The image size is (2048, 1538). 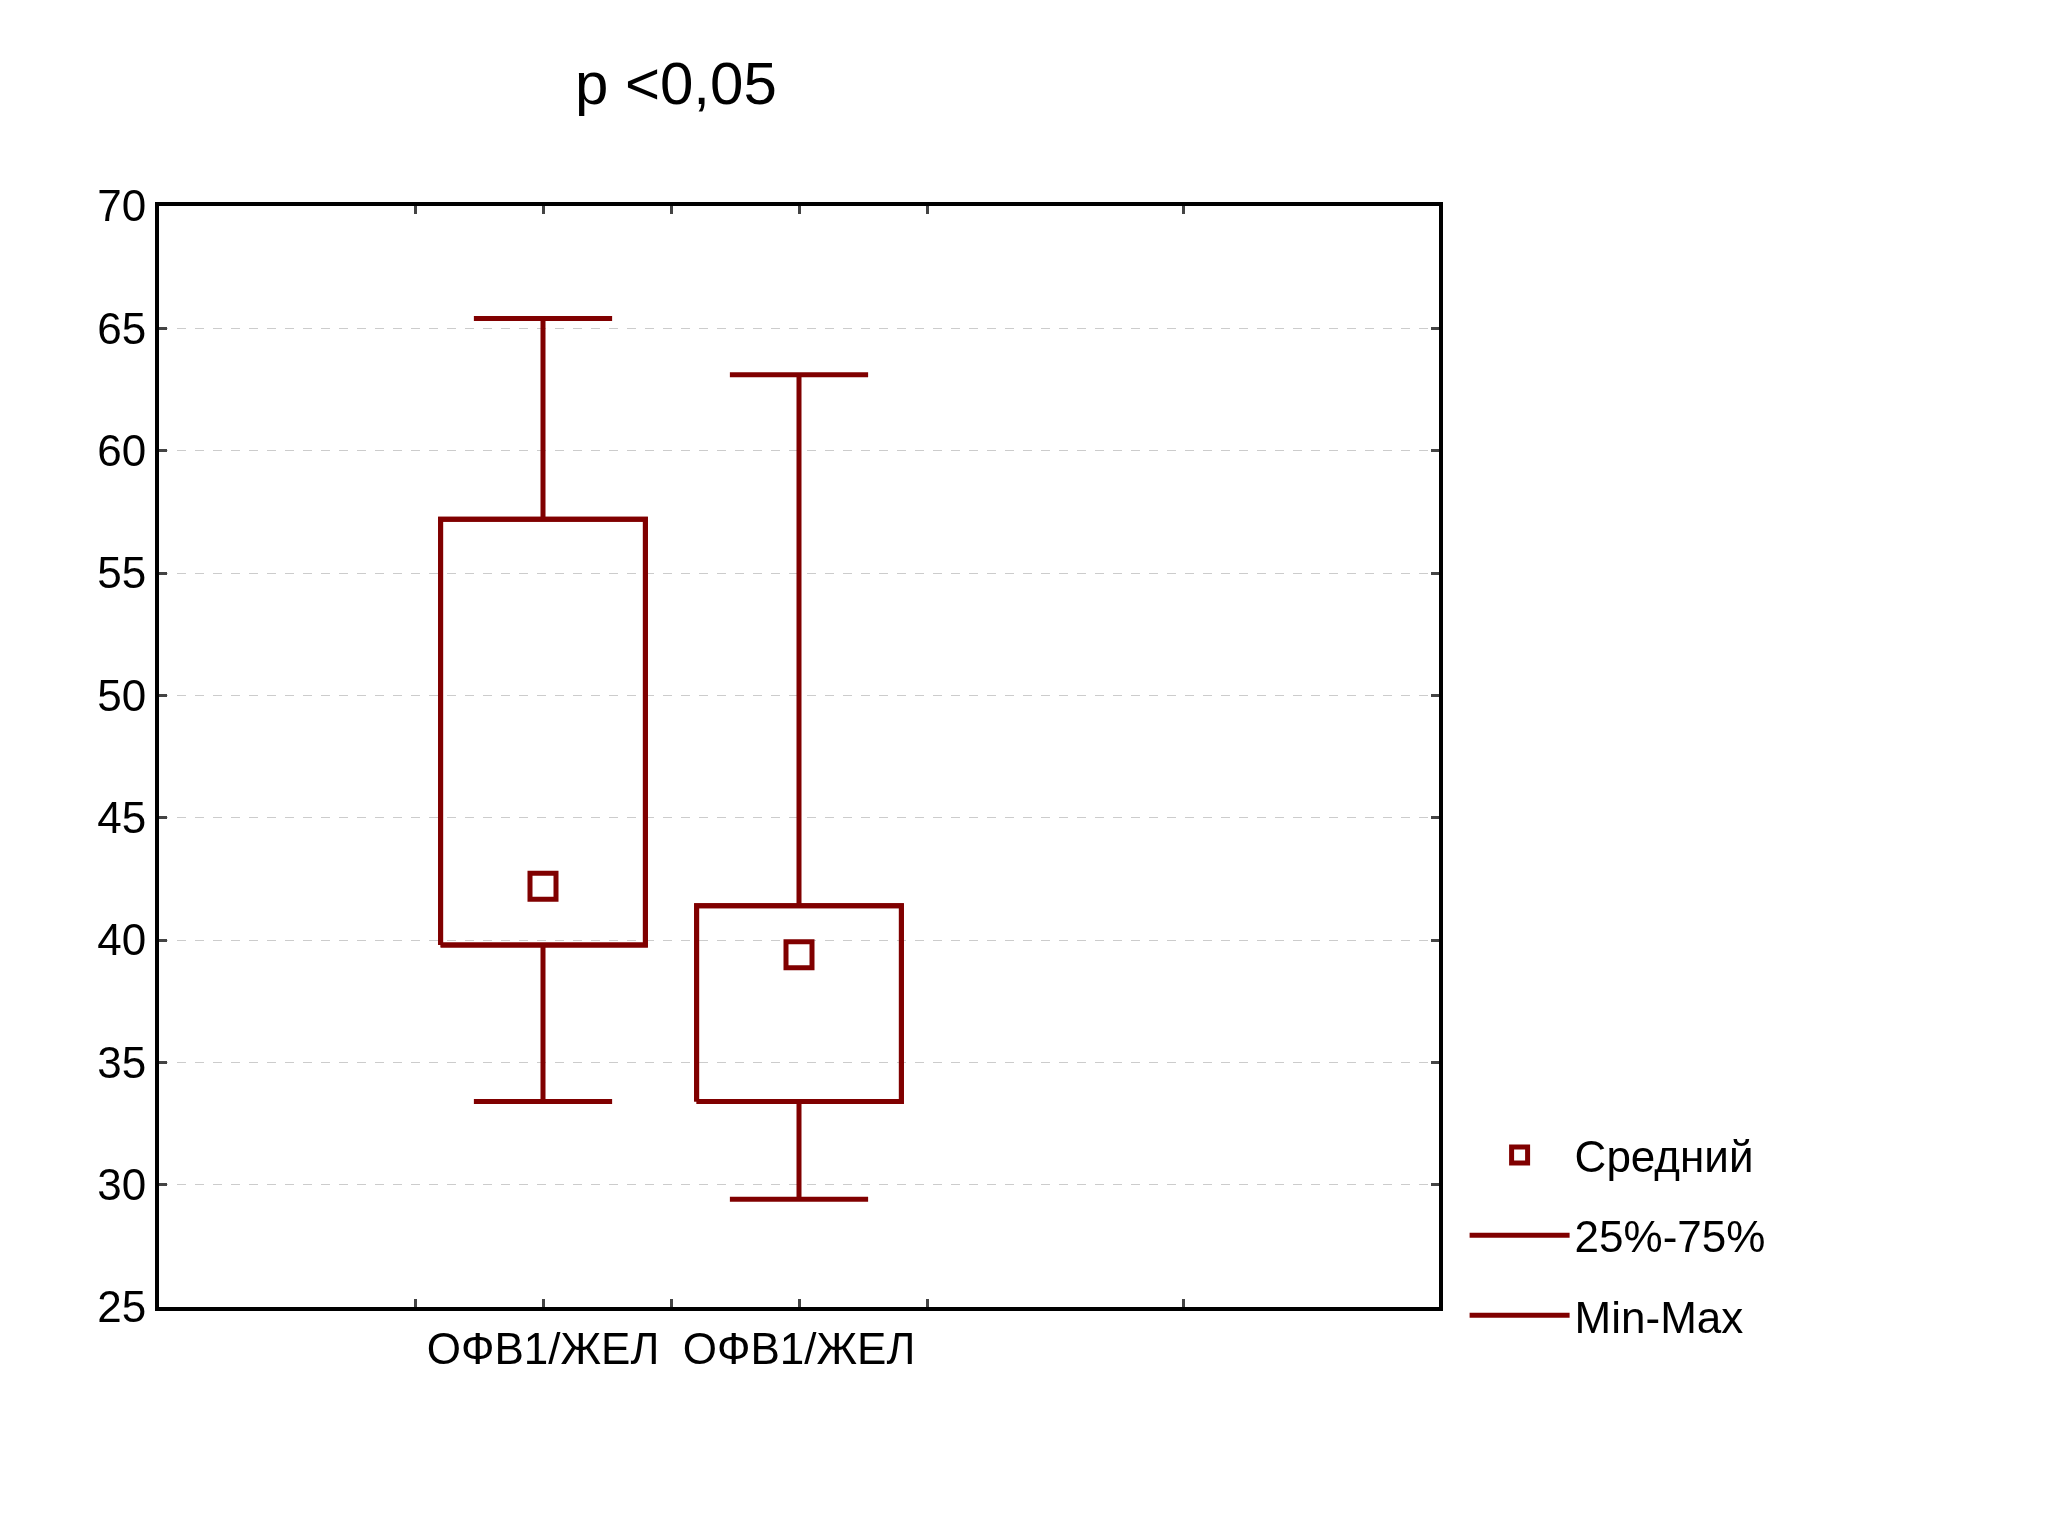 What do you see at coordinates (122, 1307) in the screenshot?
I see `y-tick-label: 25` at bounding box center [122, 1307].